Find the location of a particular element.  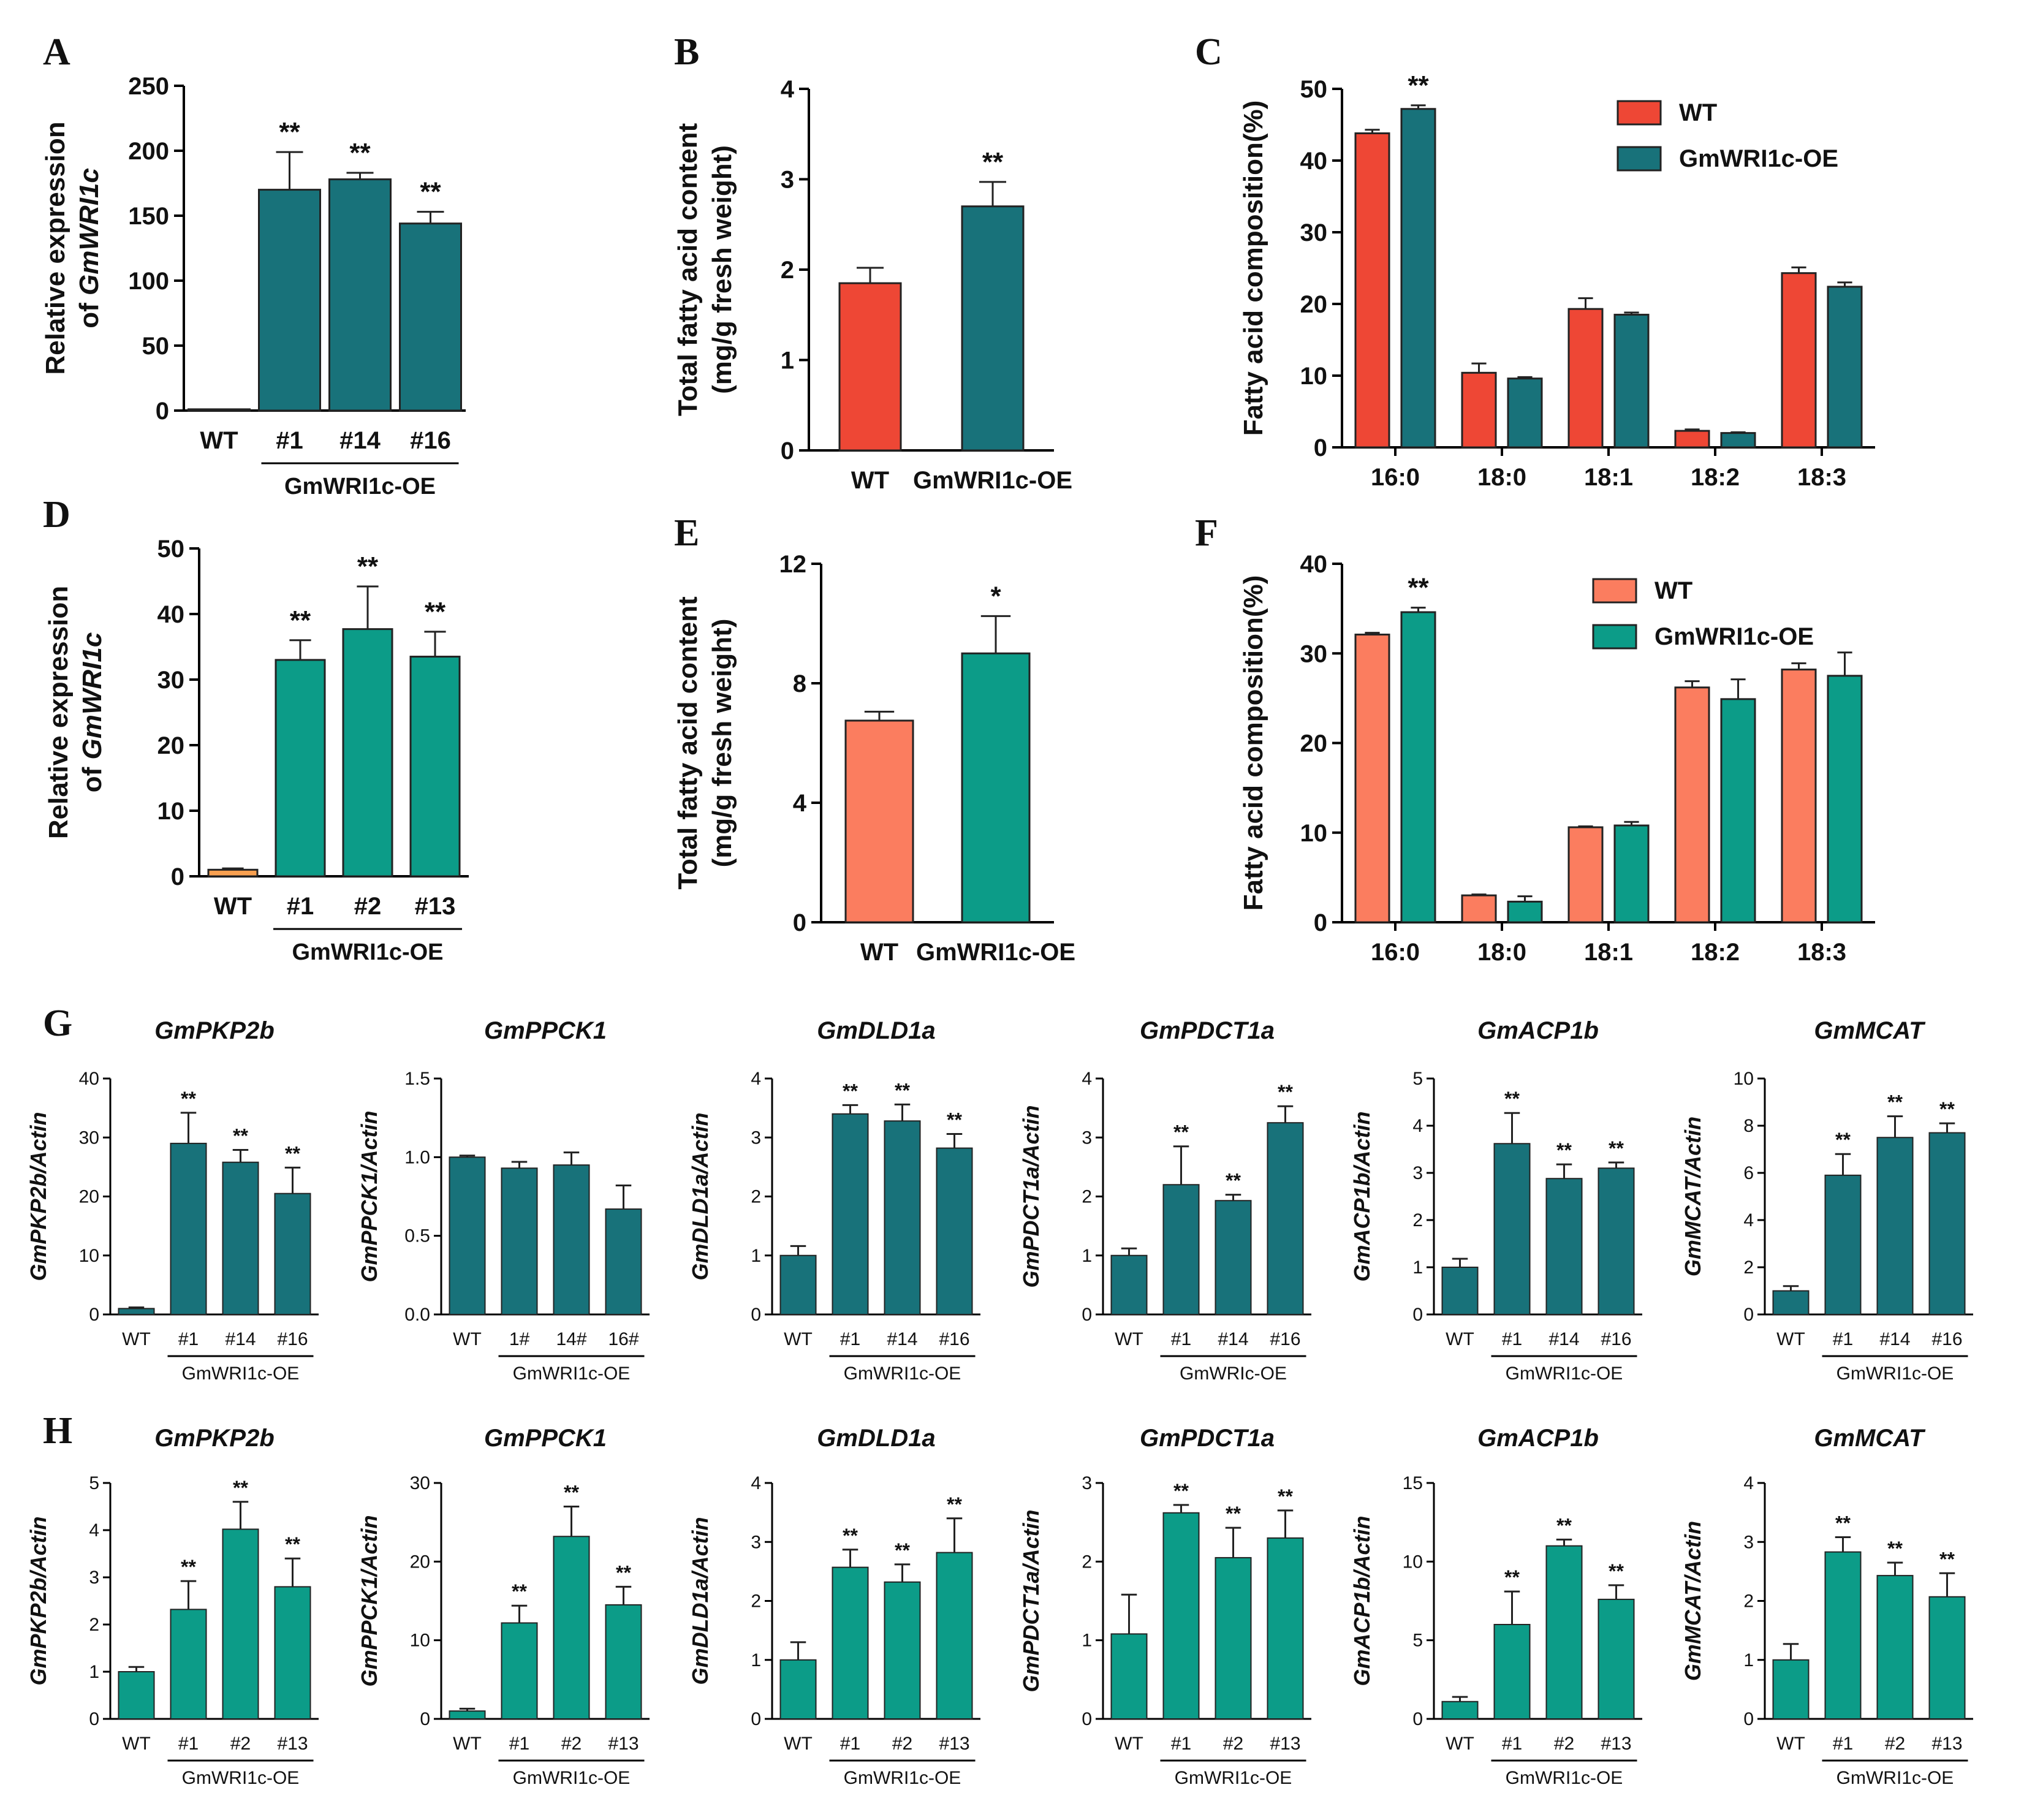

group-label: GmWRI1c-OE is located at coordinates (1564, 1778).